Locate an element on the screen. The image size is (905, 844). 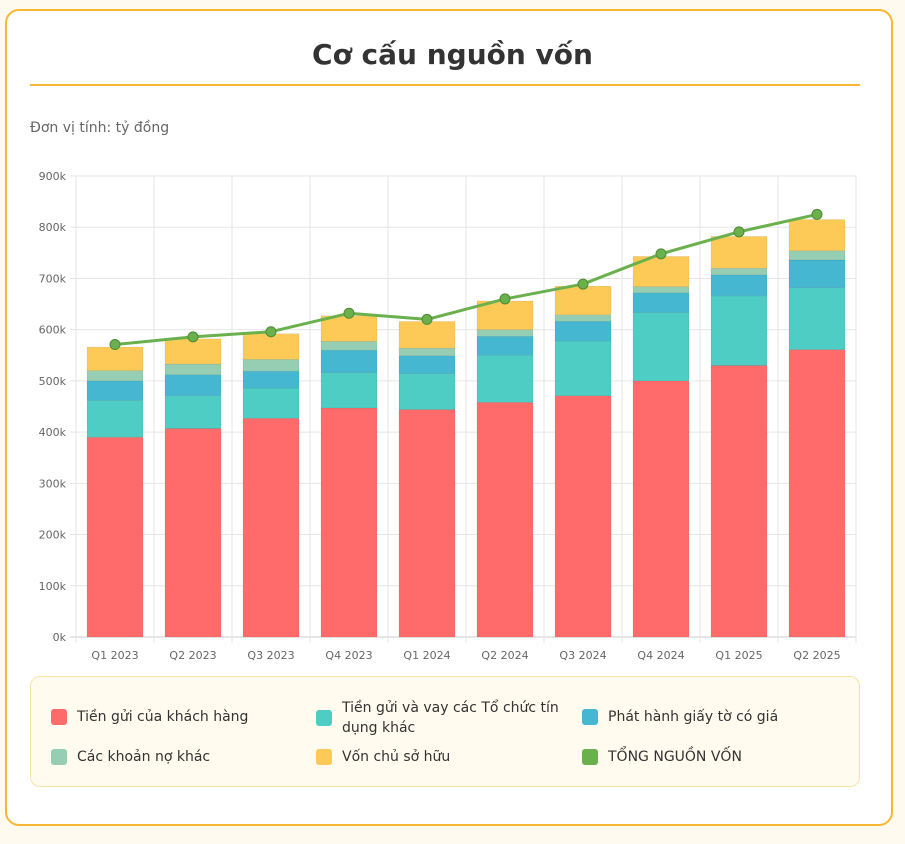
y-tick-label: 600k is located at coordinates (53, 330).